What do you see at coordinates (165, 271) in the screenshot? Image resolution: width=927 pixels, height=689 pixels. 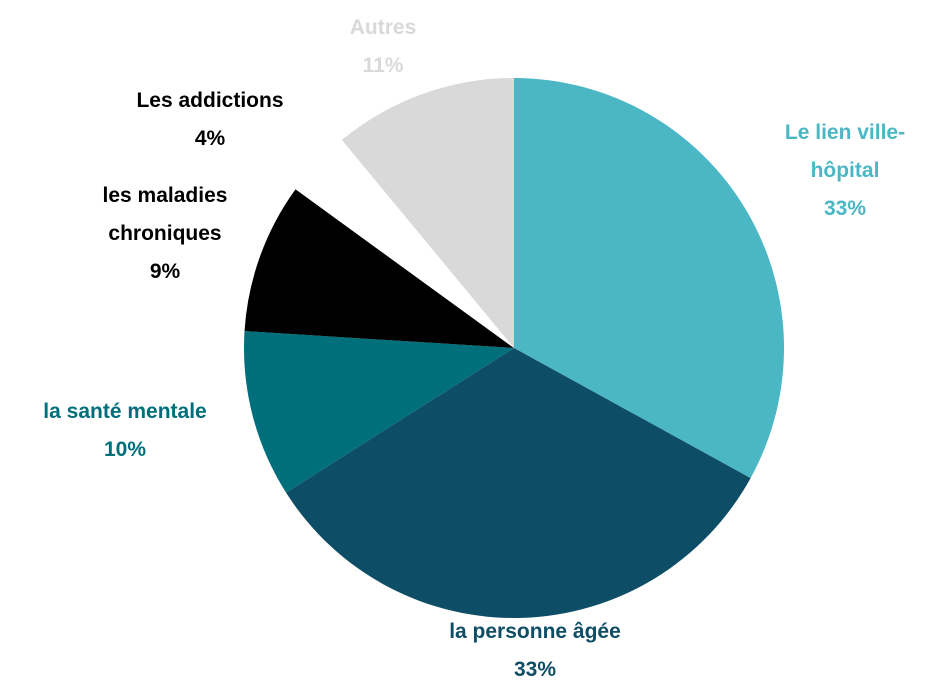 I see `value-label: 9%` at bounding box center [165, 271].